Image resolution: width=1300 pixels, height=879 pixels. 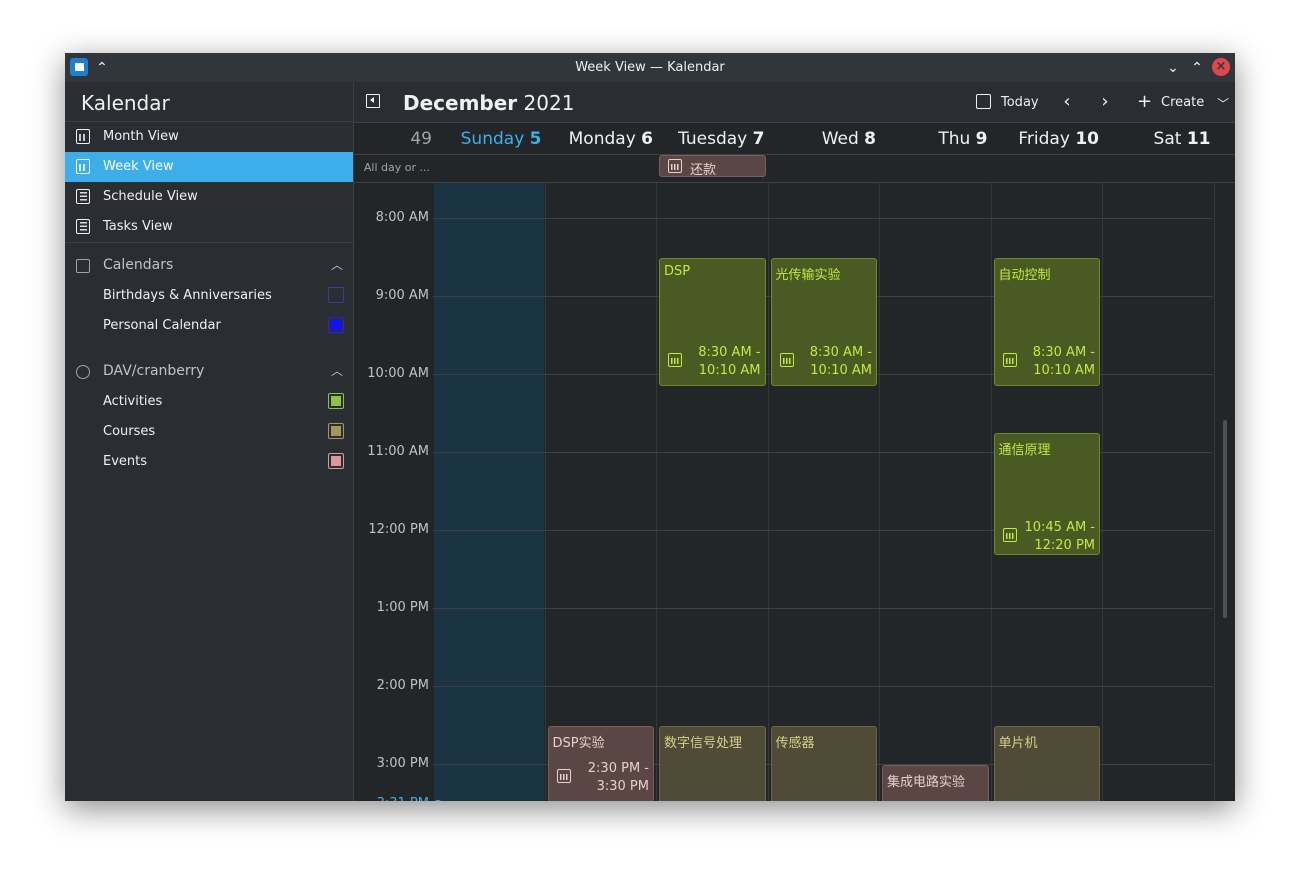 What do you see at coordinates (102, 68) in the screenshot?
I see `keep-above-icon: ⌃` at bounding box center [102, 68].